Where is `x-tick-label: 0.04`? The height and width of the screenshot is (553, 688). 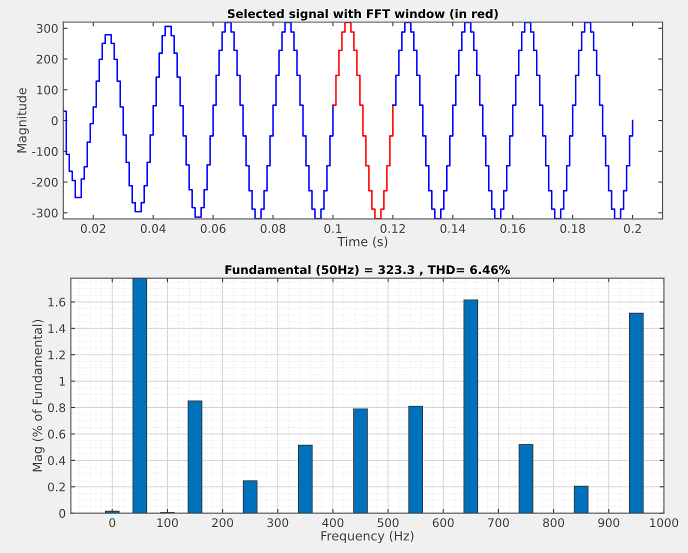 x-tick-label: 0.04 is located at coordinates (153, 228).